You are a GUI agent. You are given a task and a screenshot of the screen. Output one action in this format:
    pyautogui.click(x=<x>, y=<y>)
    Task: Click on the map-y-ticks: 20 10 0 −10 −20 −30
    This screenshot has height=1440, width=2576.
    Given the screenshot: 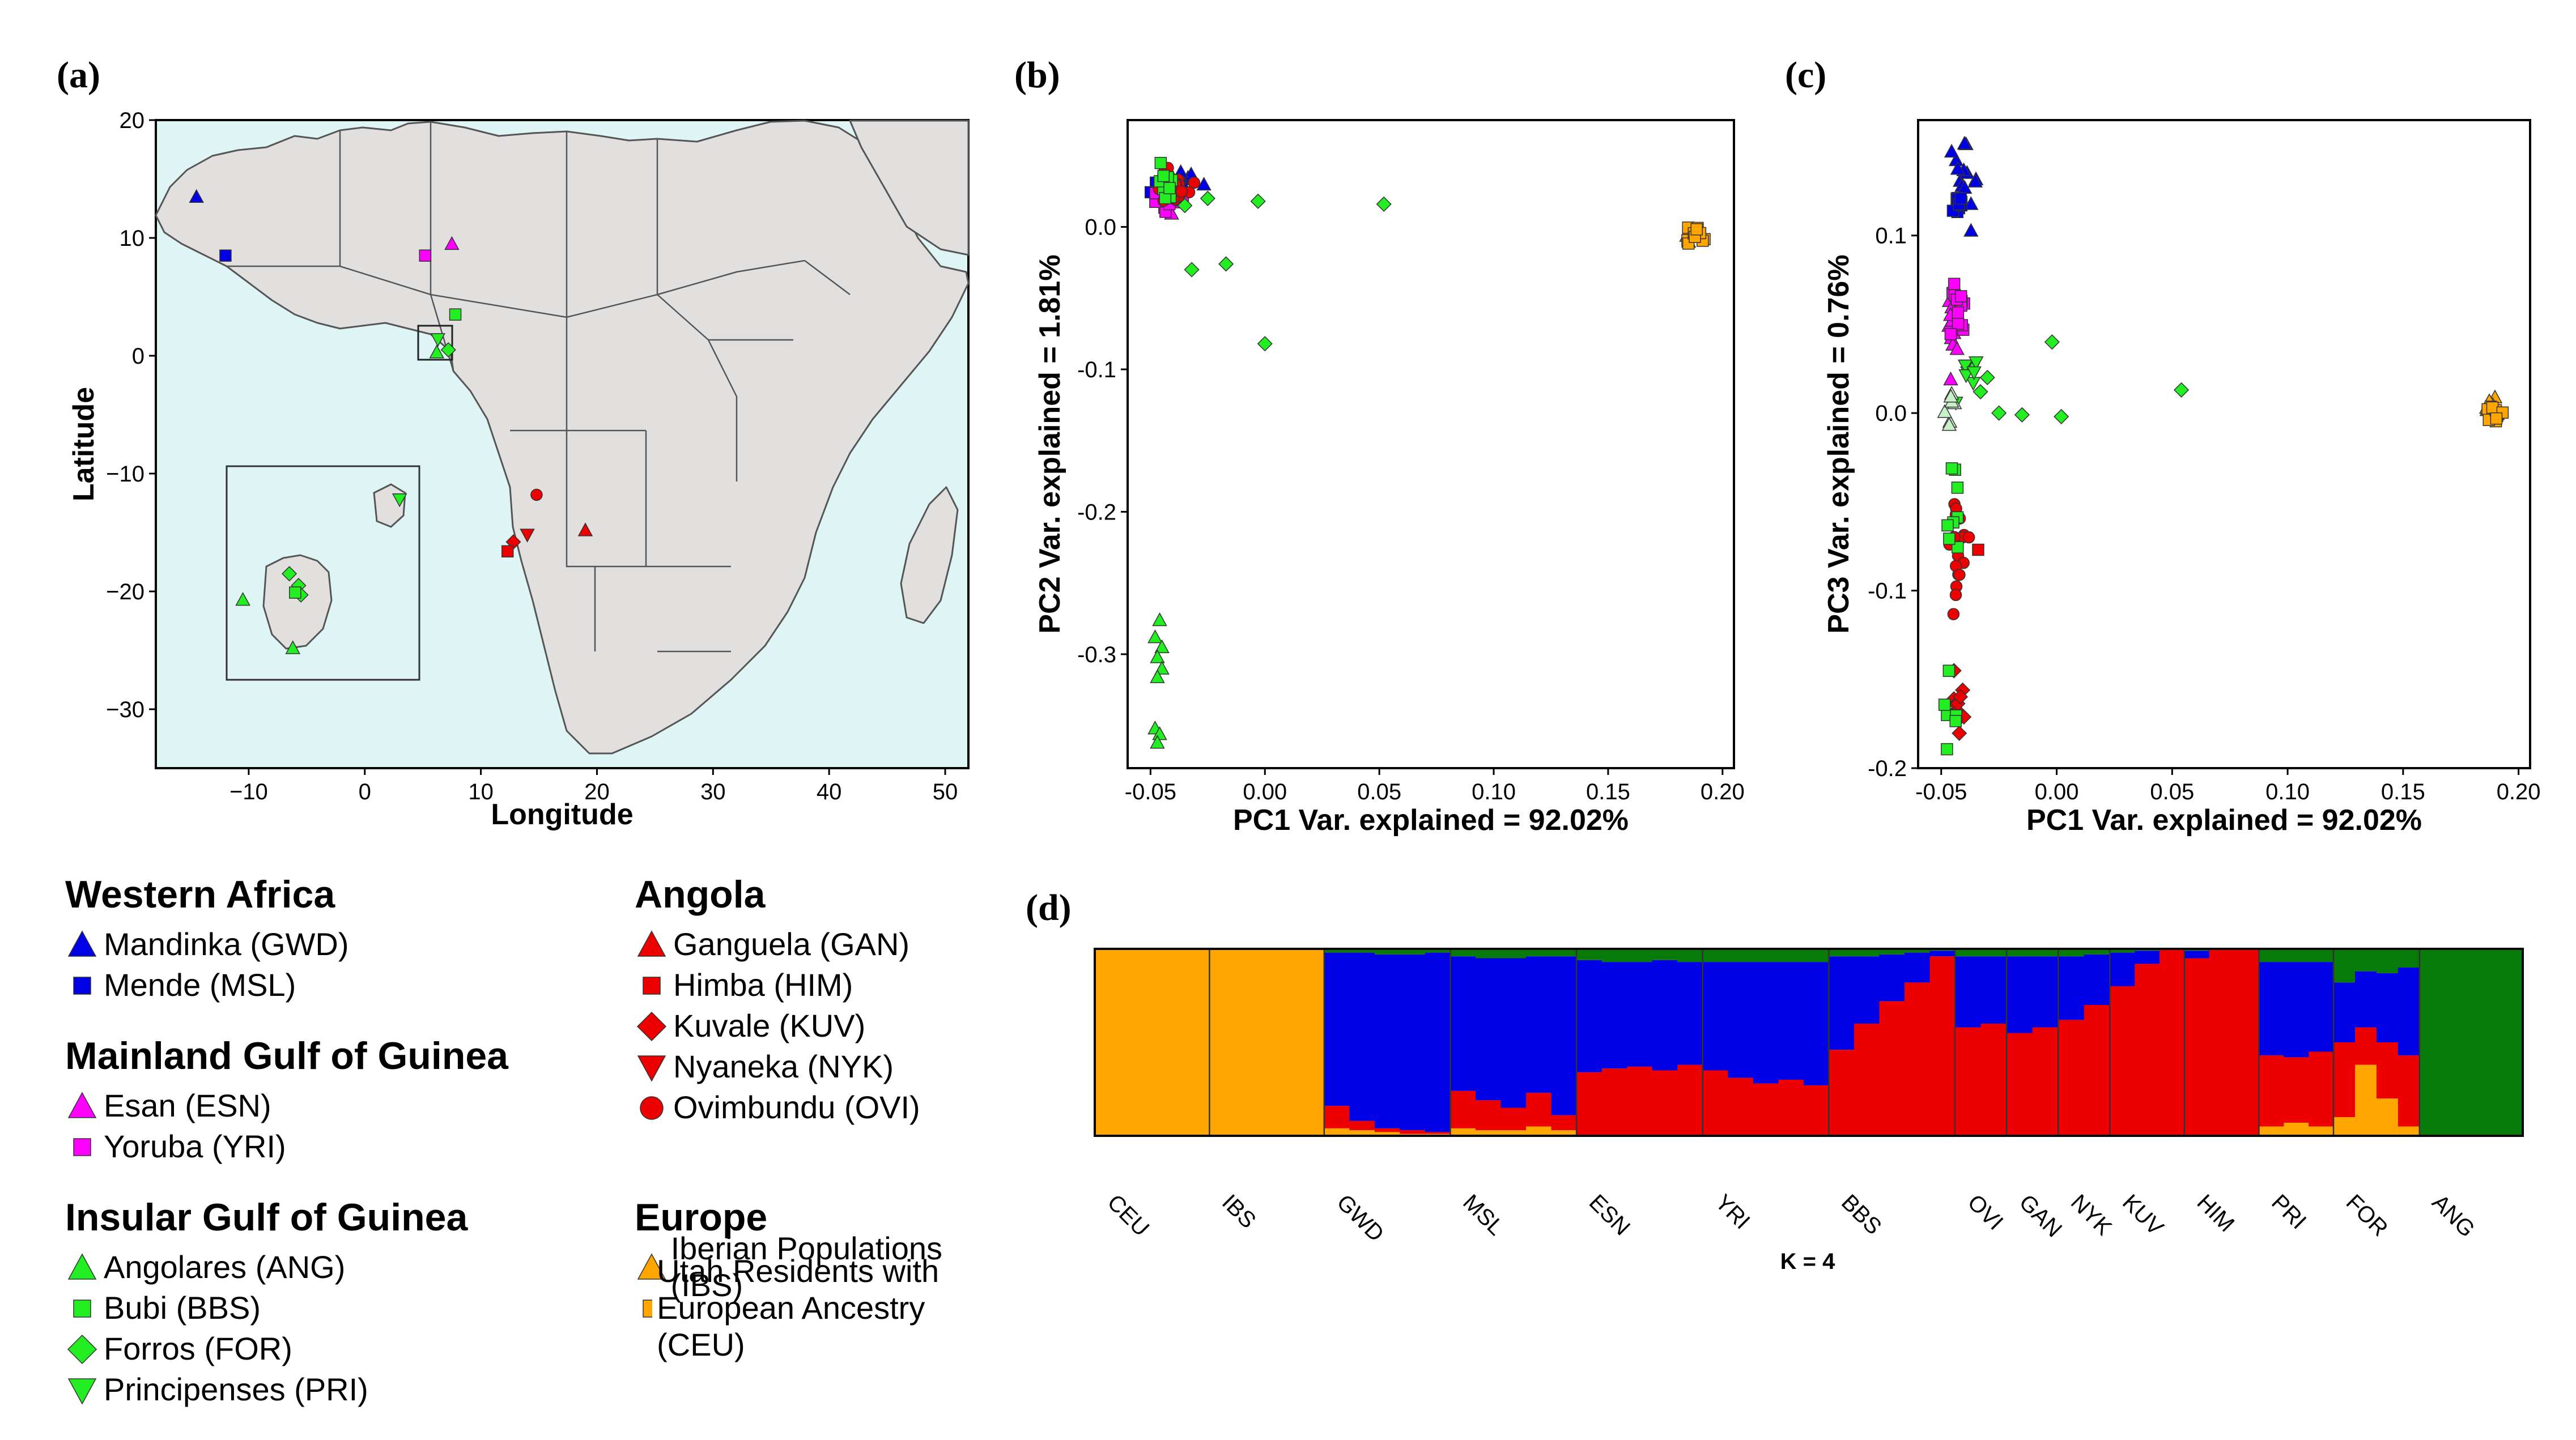 What is the action you would take?
    pyautogui.click(x=131, y=415)
    